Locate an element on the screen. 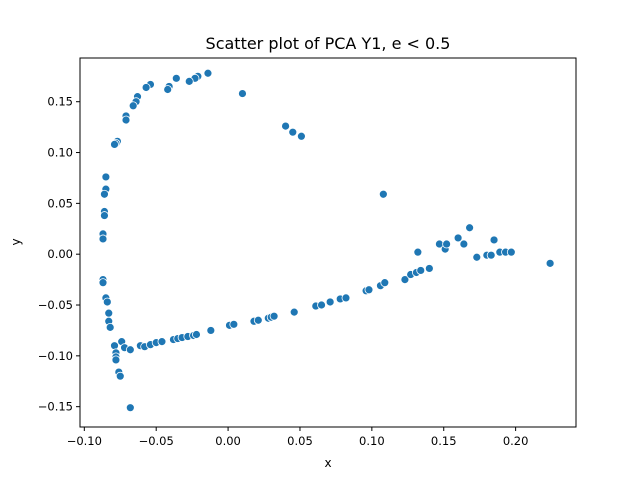 The image size is (640, 484). x-tick-label-6: 0.20 is located at coordinates (516, 441).